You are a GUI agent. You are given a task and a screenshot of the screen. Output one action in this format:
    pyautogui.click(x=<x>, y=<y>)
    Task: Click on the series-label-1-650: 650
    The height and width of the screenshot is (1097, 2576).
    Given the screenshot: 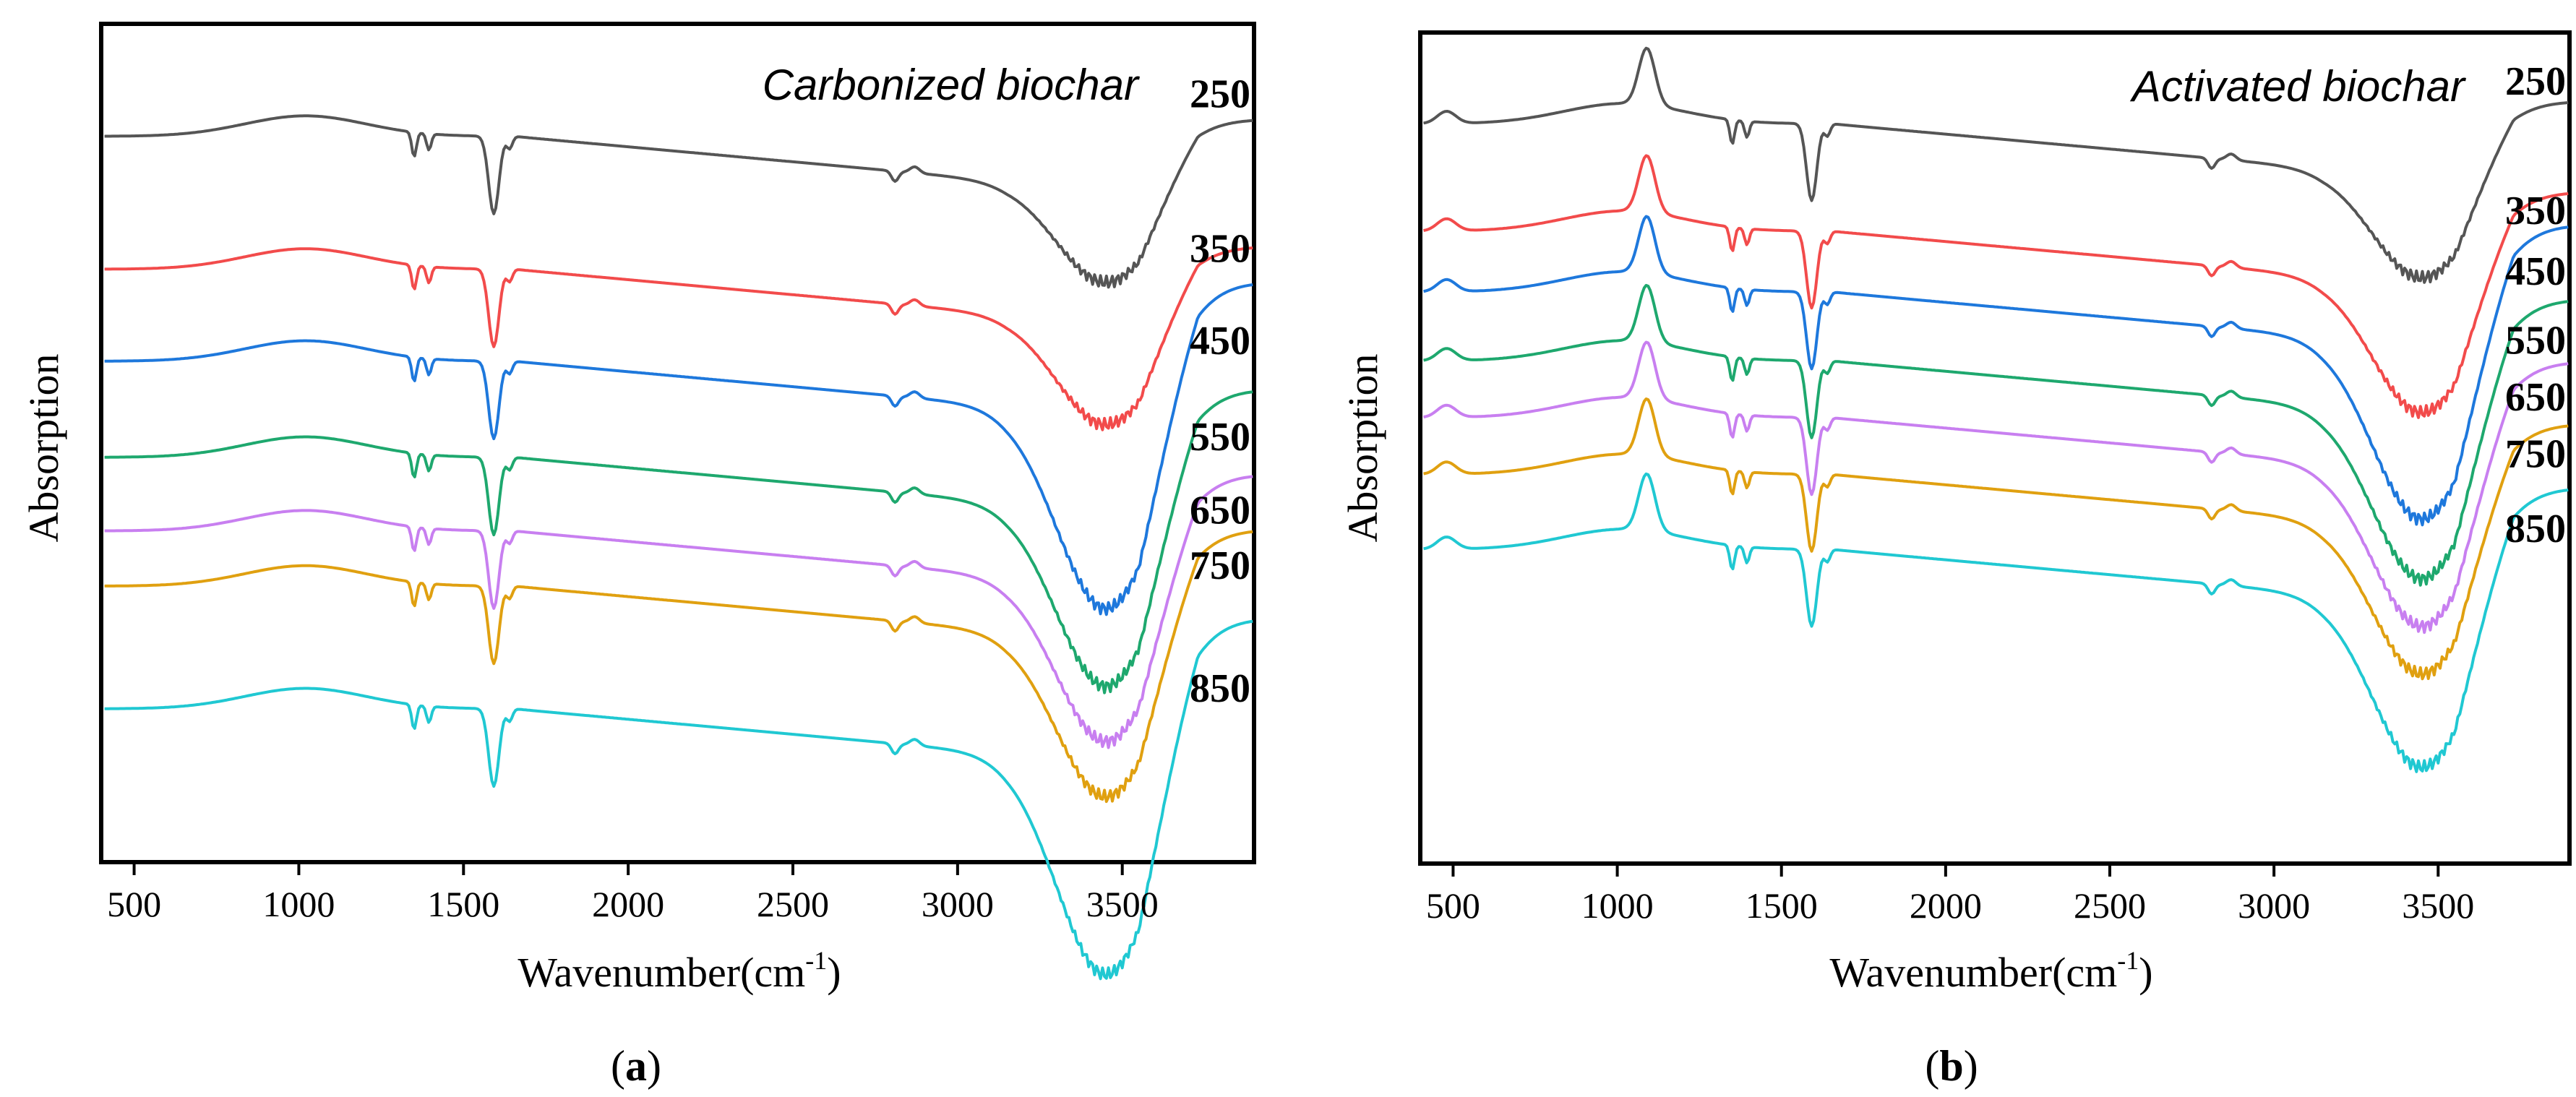 What is the action you would take?
    pyautogui.click(x=2536, y=397)
    